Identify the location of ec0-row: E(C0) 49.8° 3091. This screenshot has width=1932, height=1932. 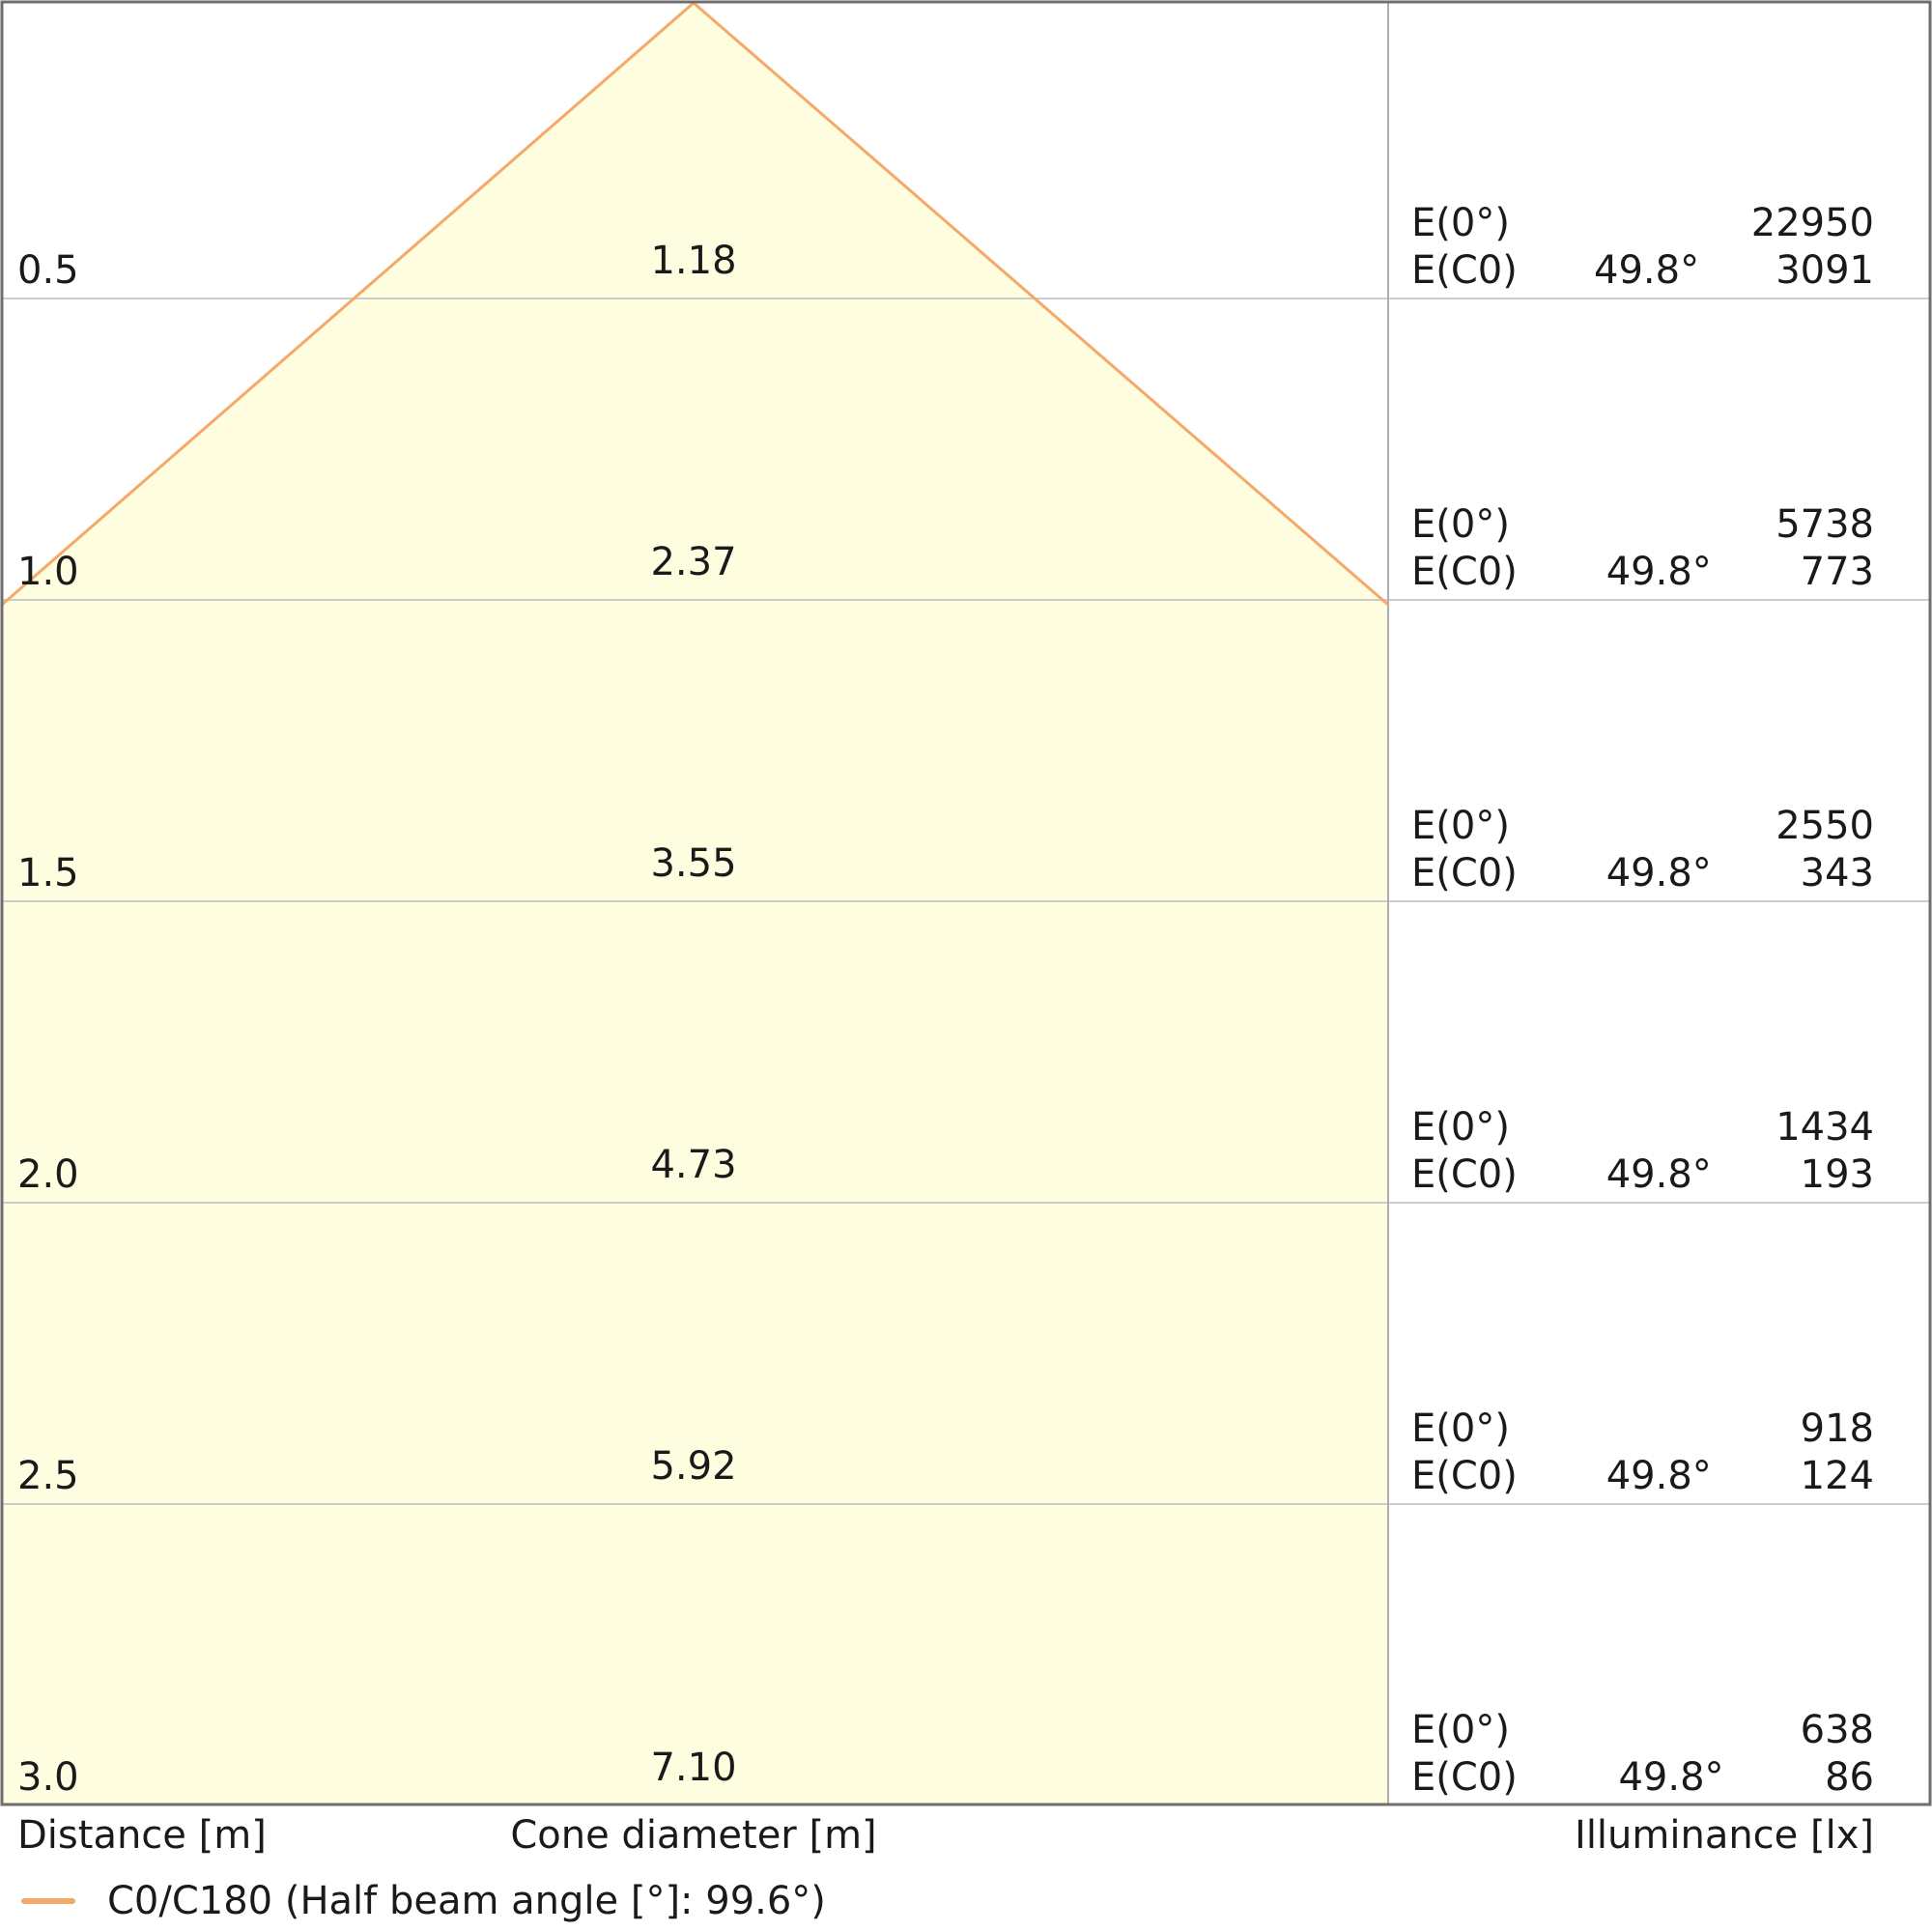
(1642, 271).